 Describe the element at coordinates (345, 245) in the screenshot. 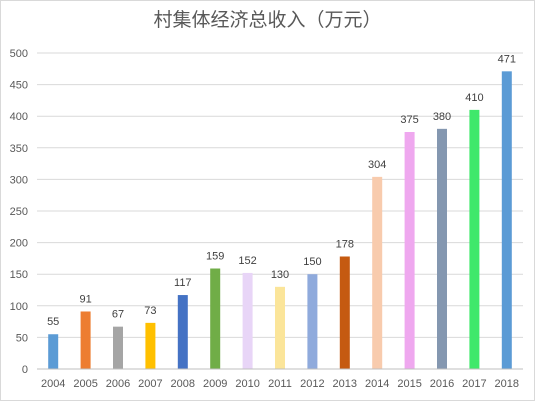

I see `data-label: 178` at that location.